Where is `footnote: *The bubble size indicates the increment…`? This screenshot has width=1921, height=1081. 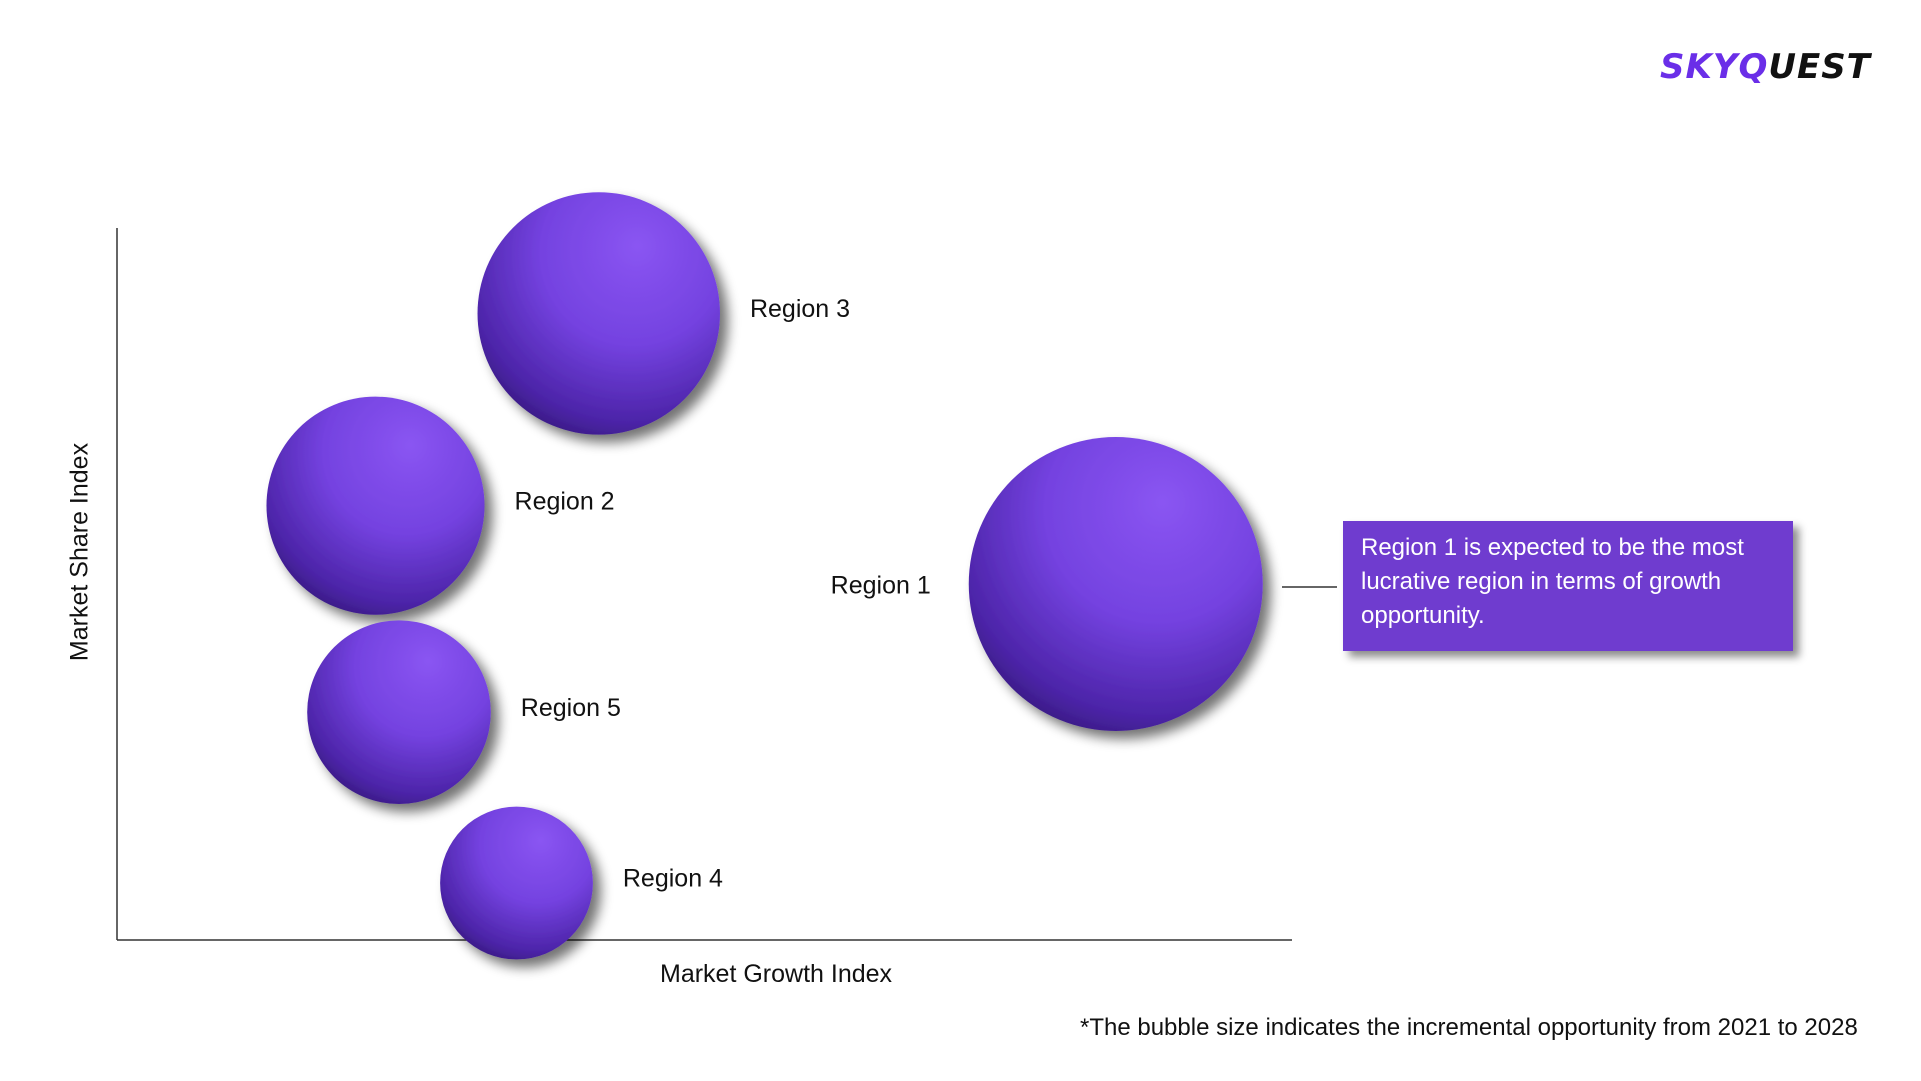
footnote: *The bubble size indicates the increment… is located at coordinates (1469, 1027).